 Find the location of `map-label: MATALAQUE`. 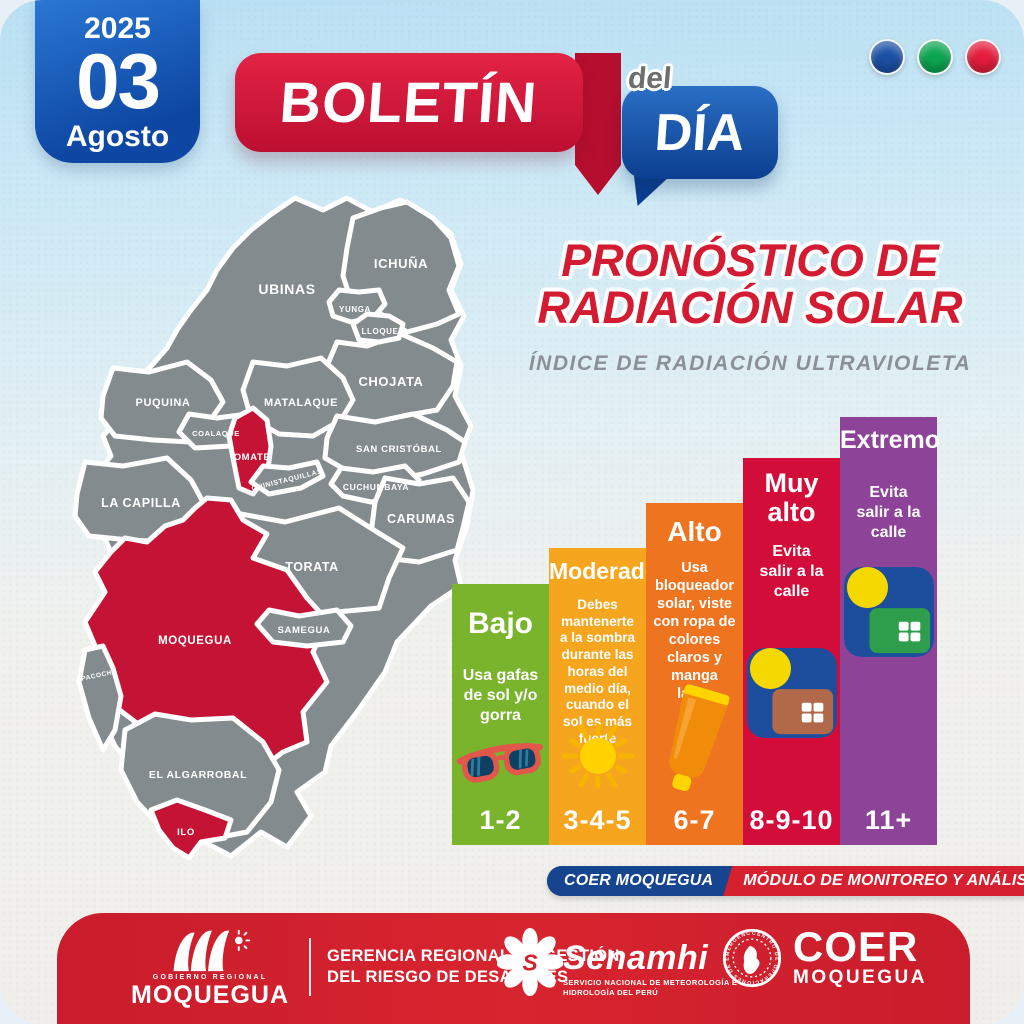

map-label: MATALAQUE is located at coordinates (301, 403).